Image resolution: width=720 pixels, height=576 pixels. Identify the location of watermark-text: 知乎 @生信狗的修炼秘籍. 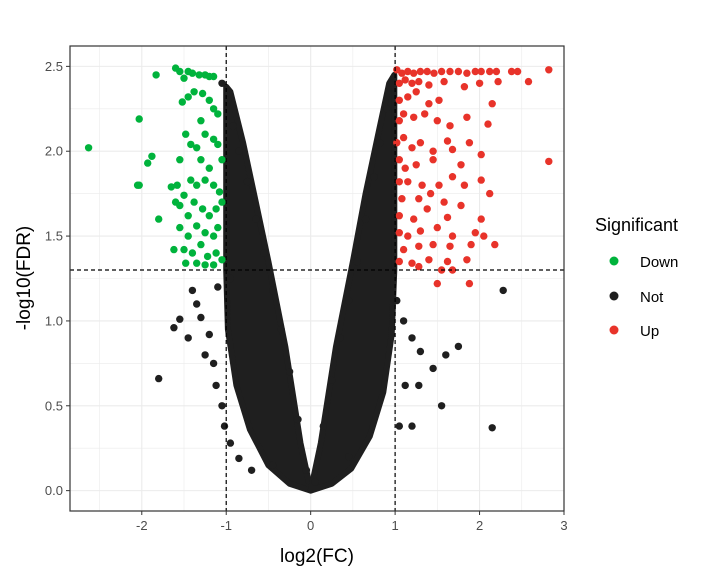
(522, 547).